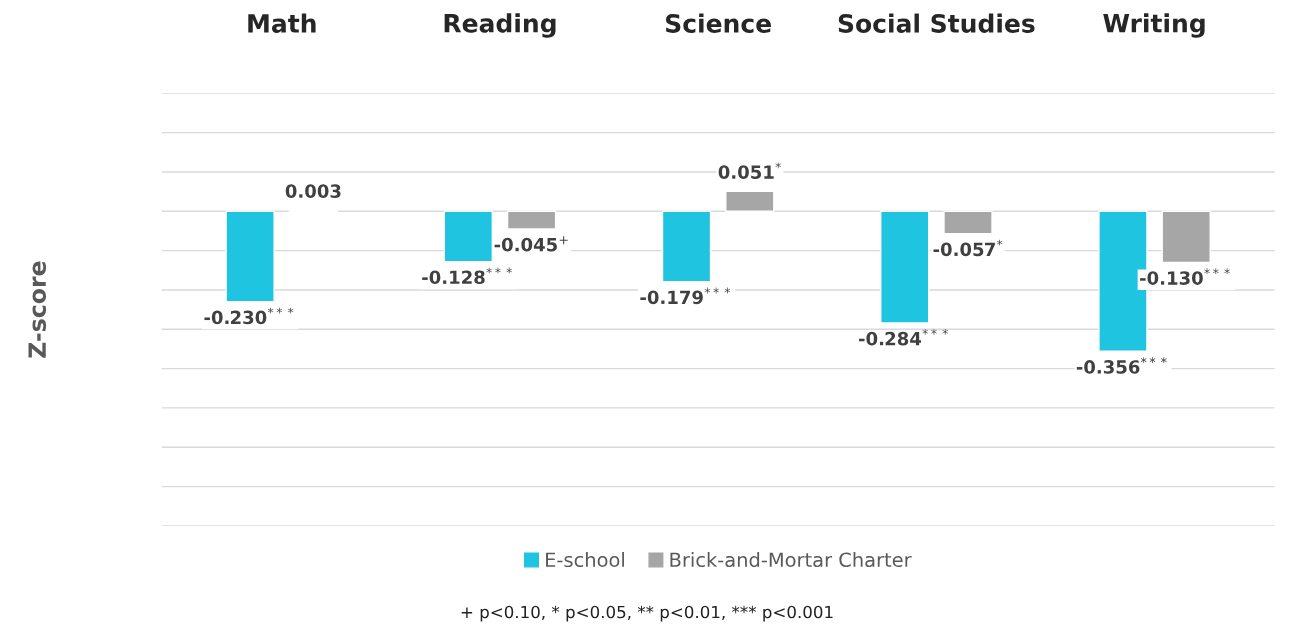 The width and height of the screenshot is (1294, 639). I want to click on x-tick-label: Math, so click(282, 23).